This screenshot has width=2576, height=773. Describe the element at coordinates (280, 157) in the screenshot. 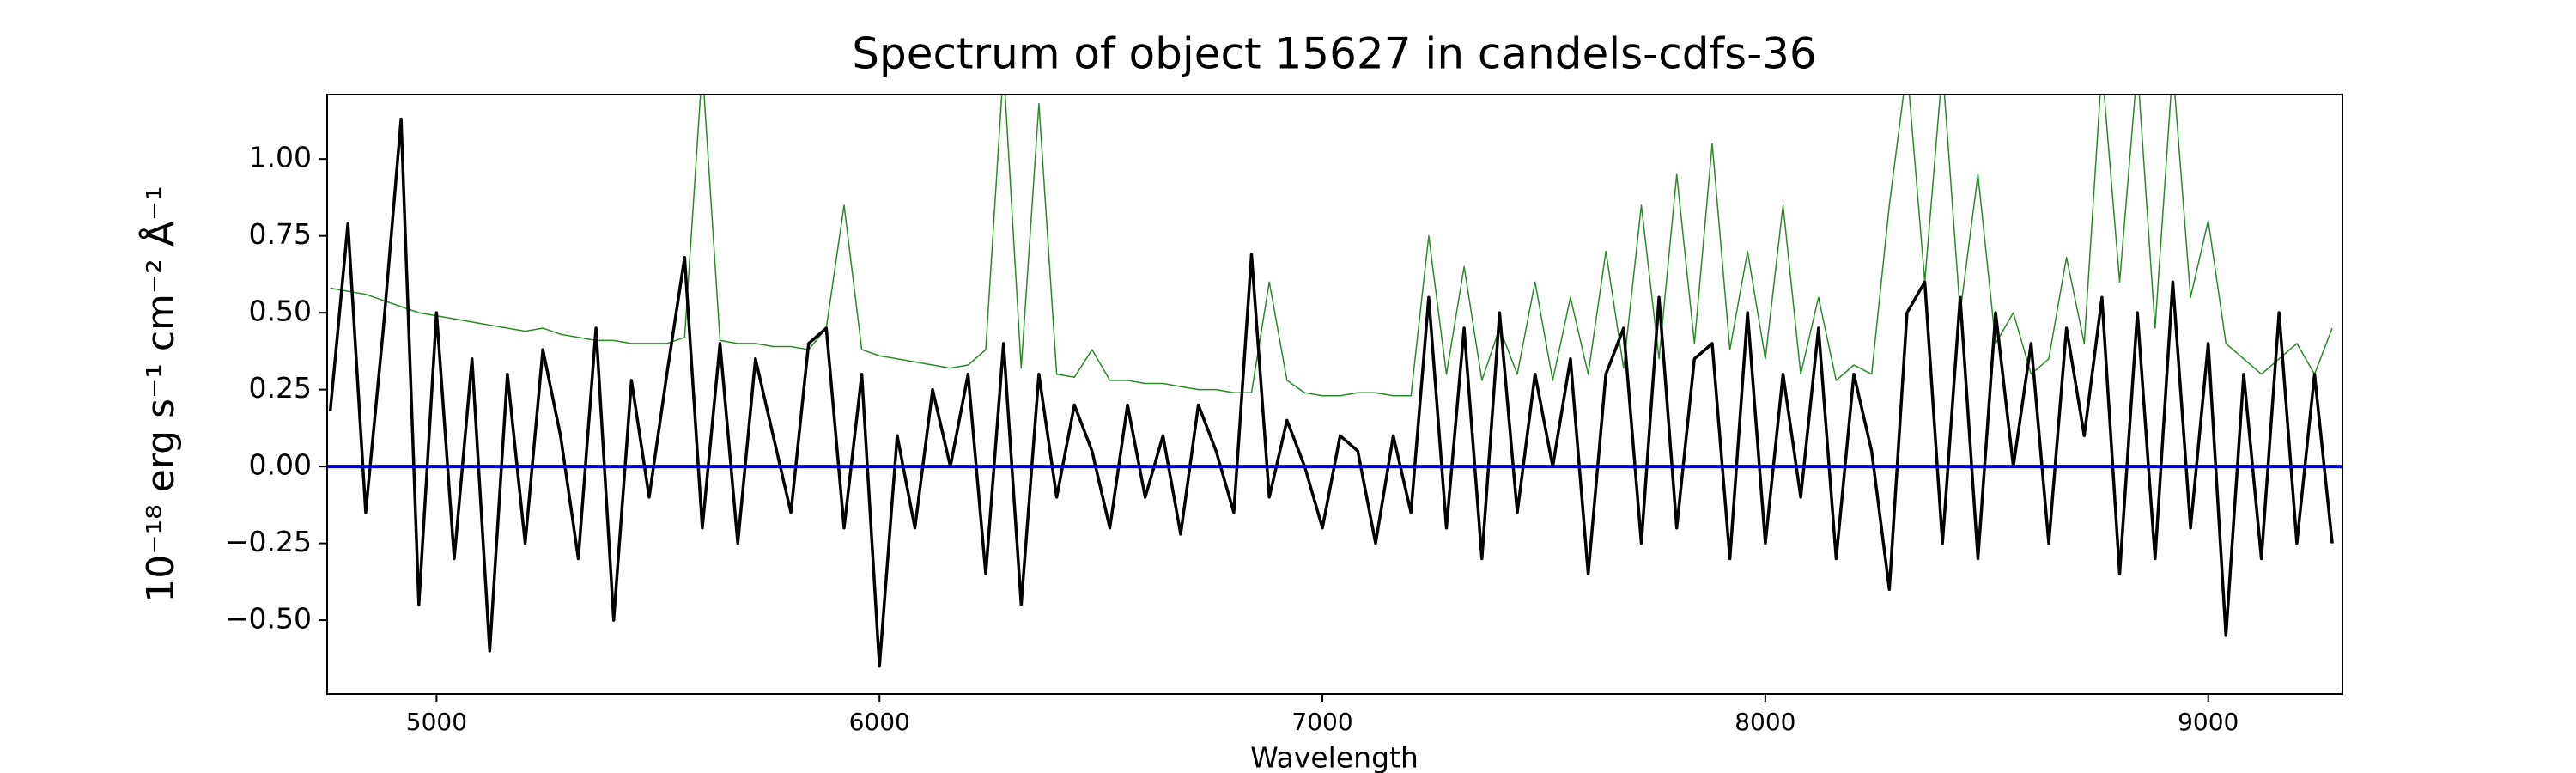

I see `y-tick-label: 1.00` at that location.